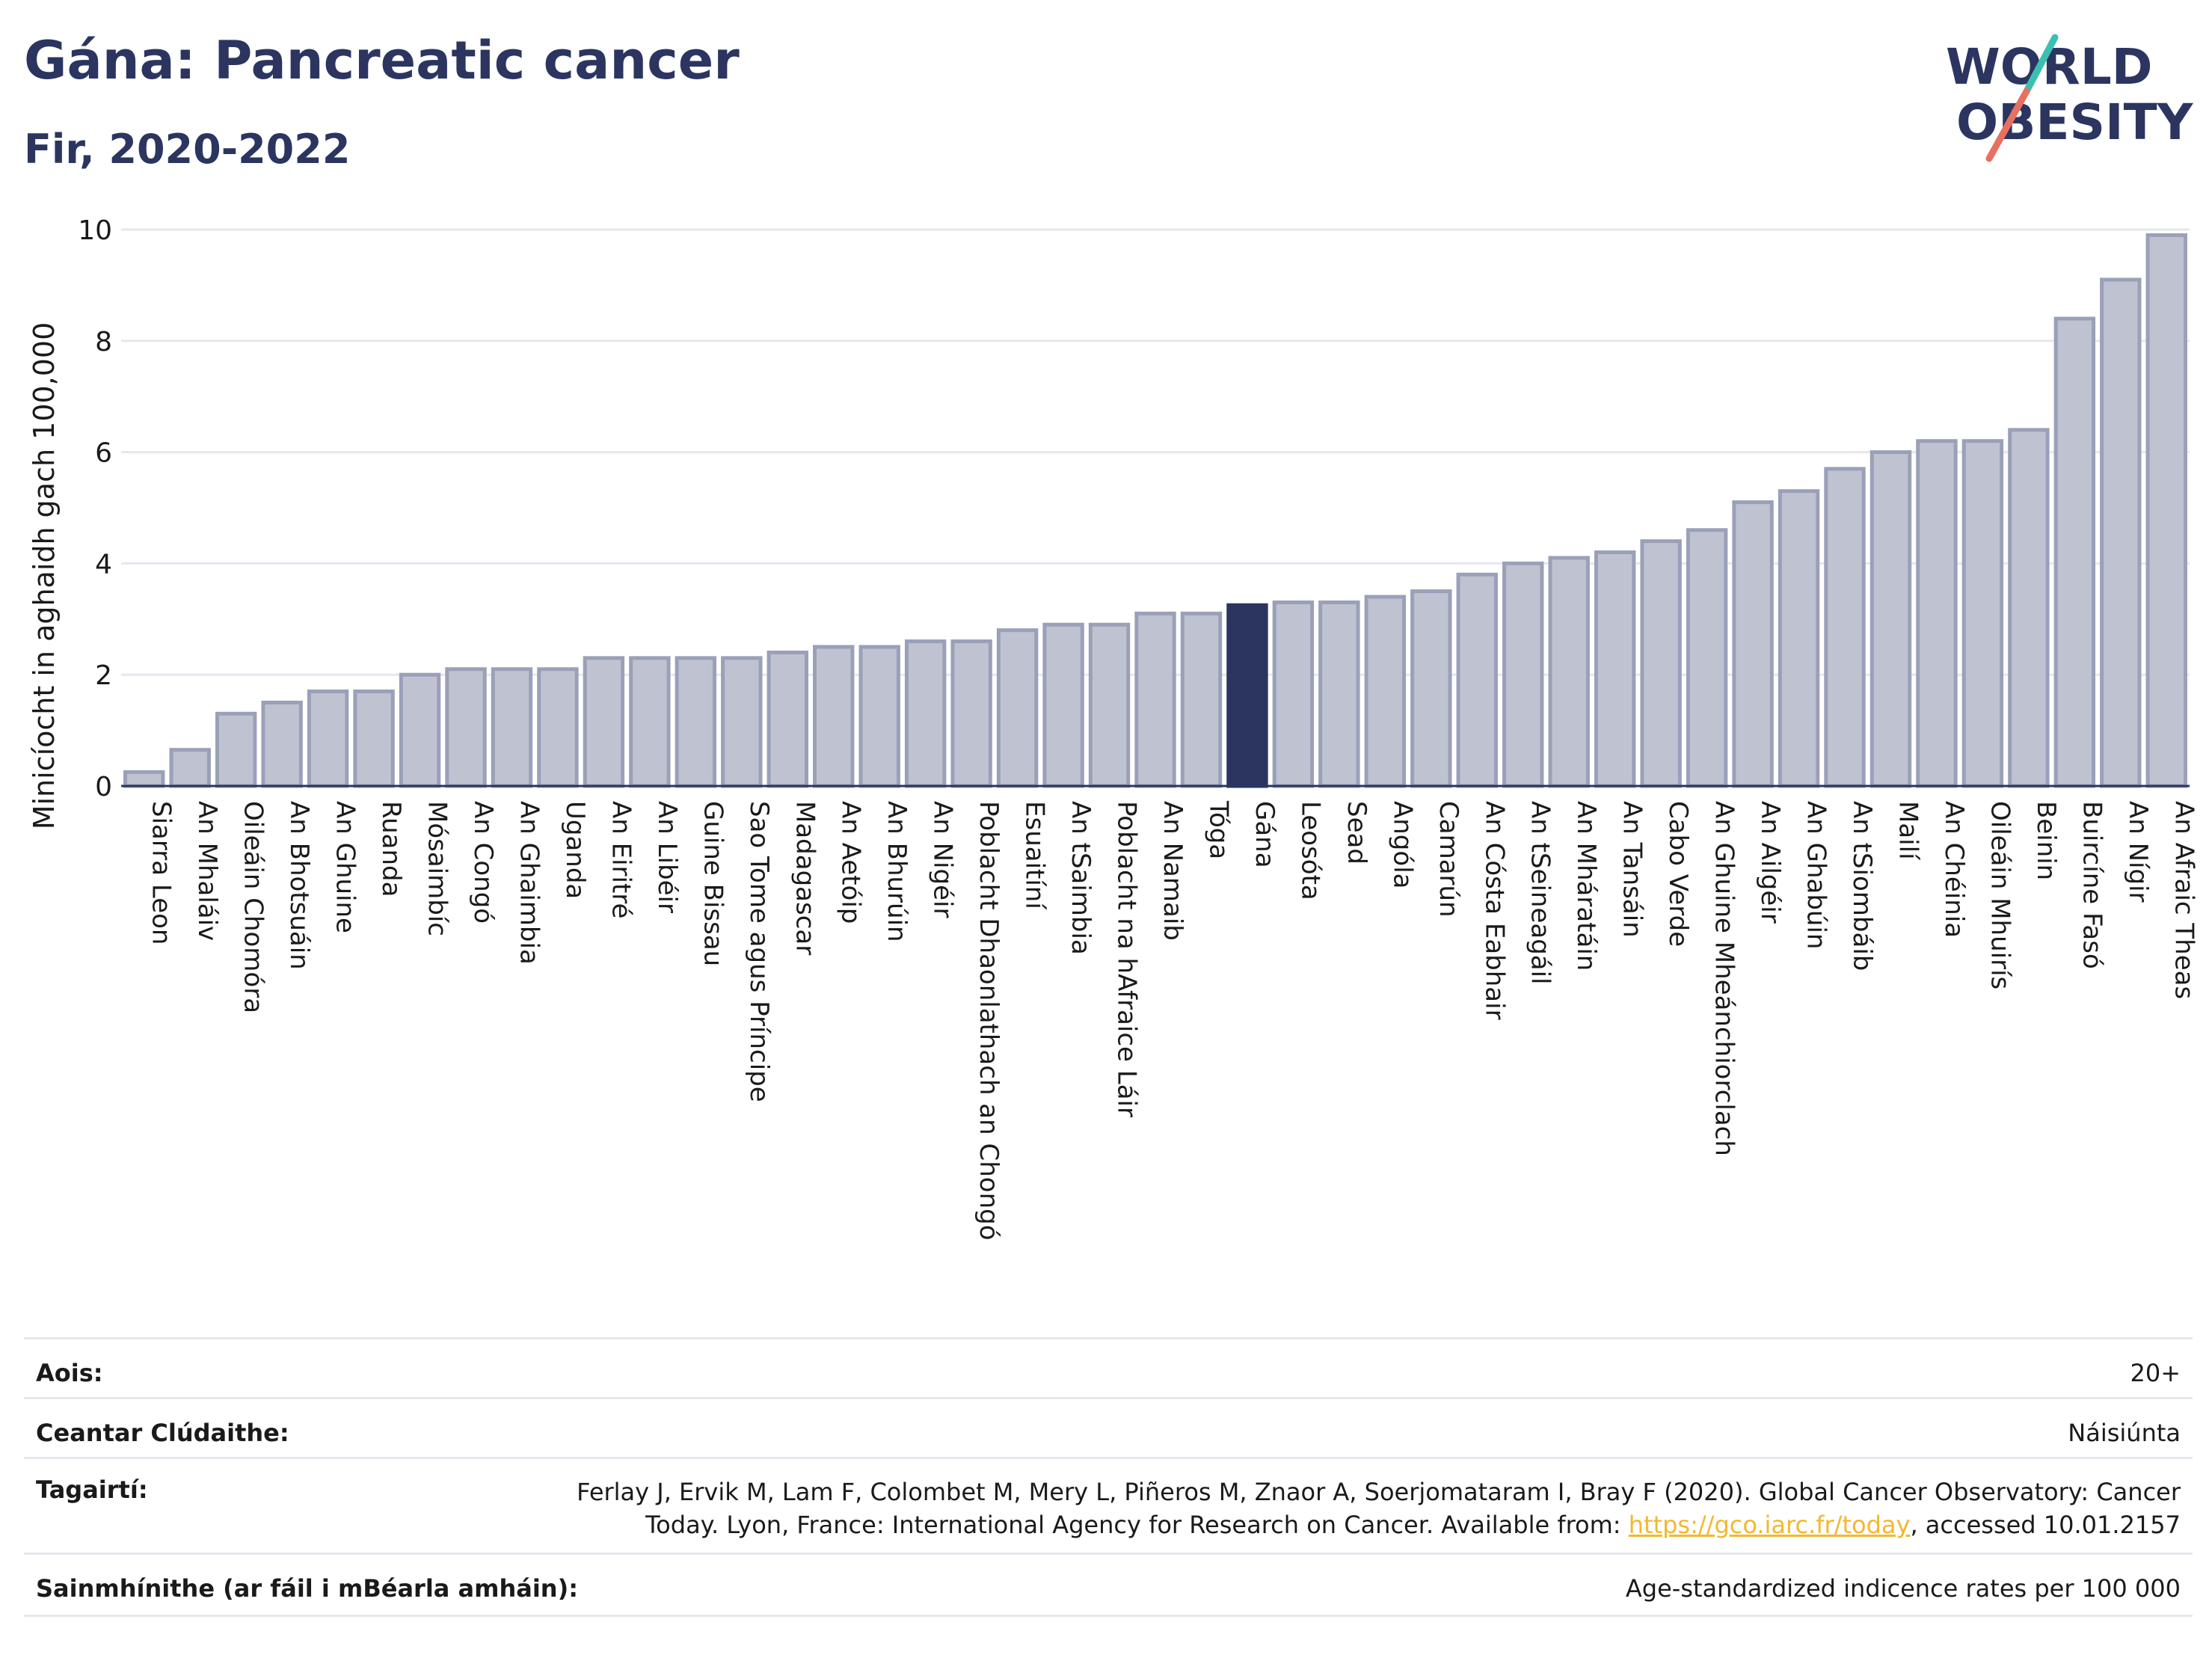  I want to click on x-tick-label: An Tansáin, so click(1632, 869).